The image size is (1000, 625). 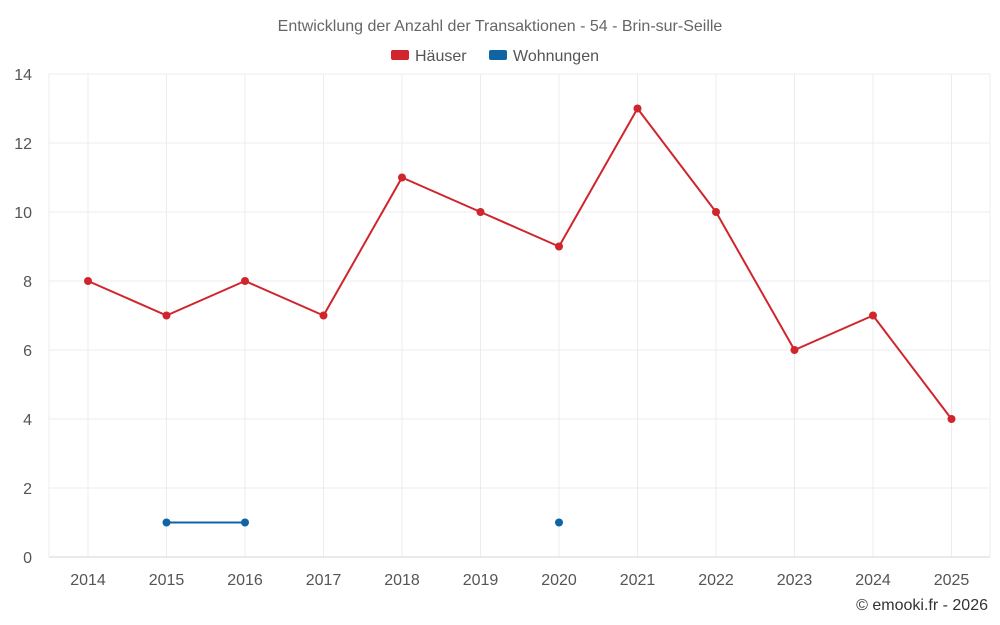 What do you see at coordinates (245, 580) in the screenshot?
I see `x-tick-label: 2016` at bounding box center [245, 580].